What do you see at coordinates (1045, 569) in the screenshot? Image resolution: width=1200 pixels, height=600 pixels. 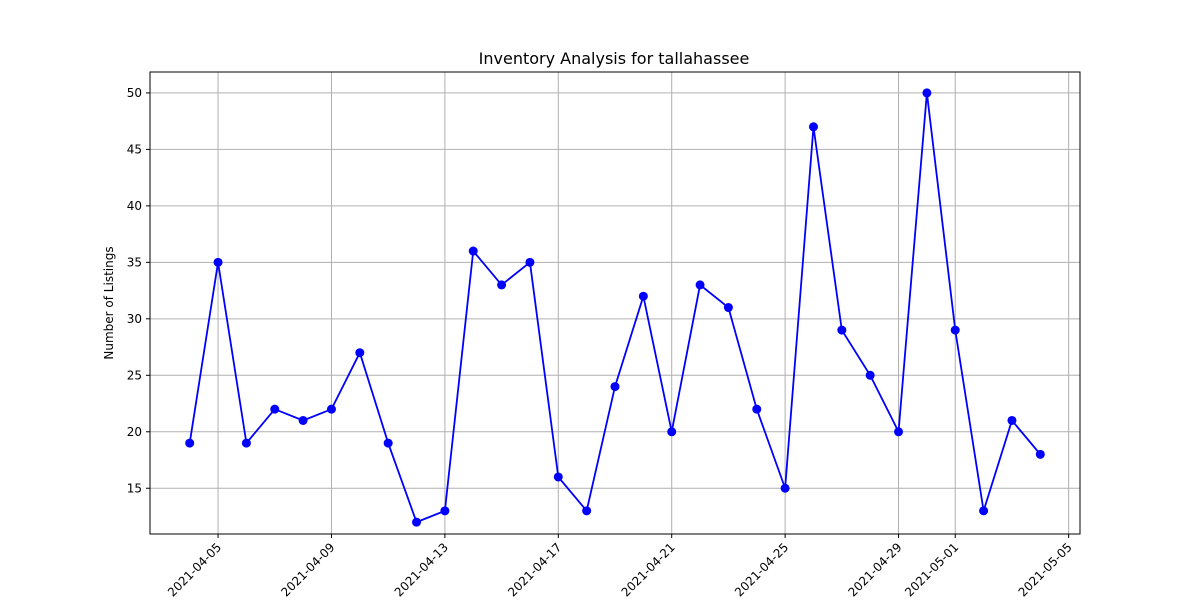 I see `x-tick-label: 2021-05-05` at bounding box center [1045, 569].